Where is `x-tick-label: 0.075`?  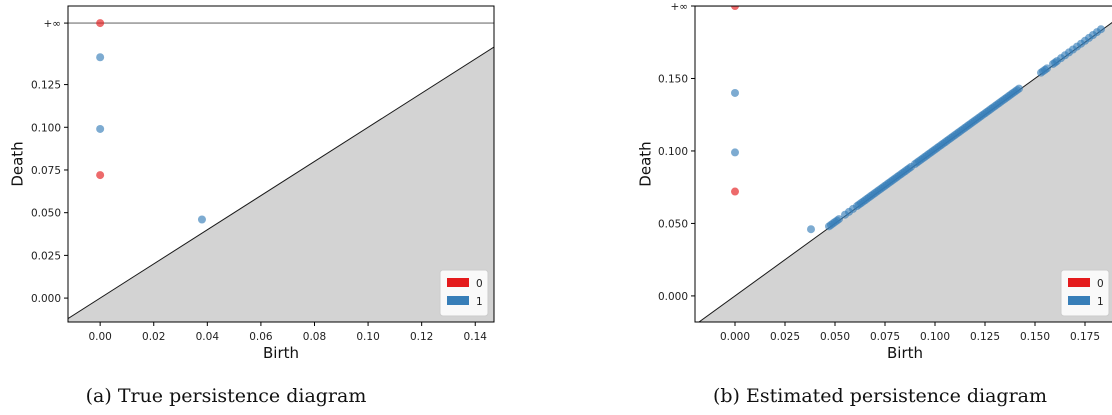
x-tick-label: 0.075 is located at coordinates (885, 337).